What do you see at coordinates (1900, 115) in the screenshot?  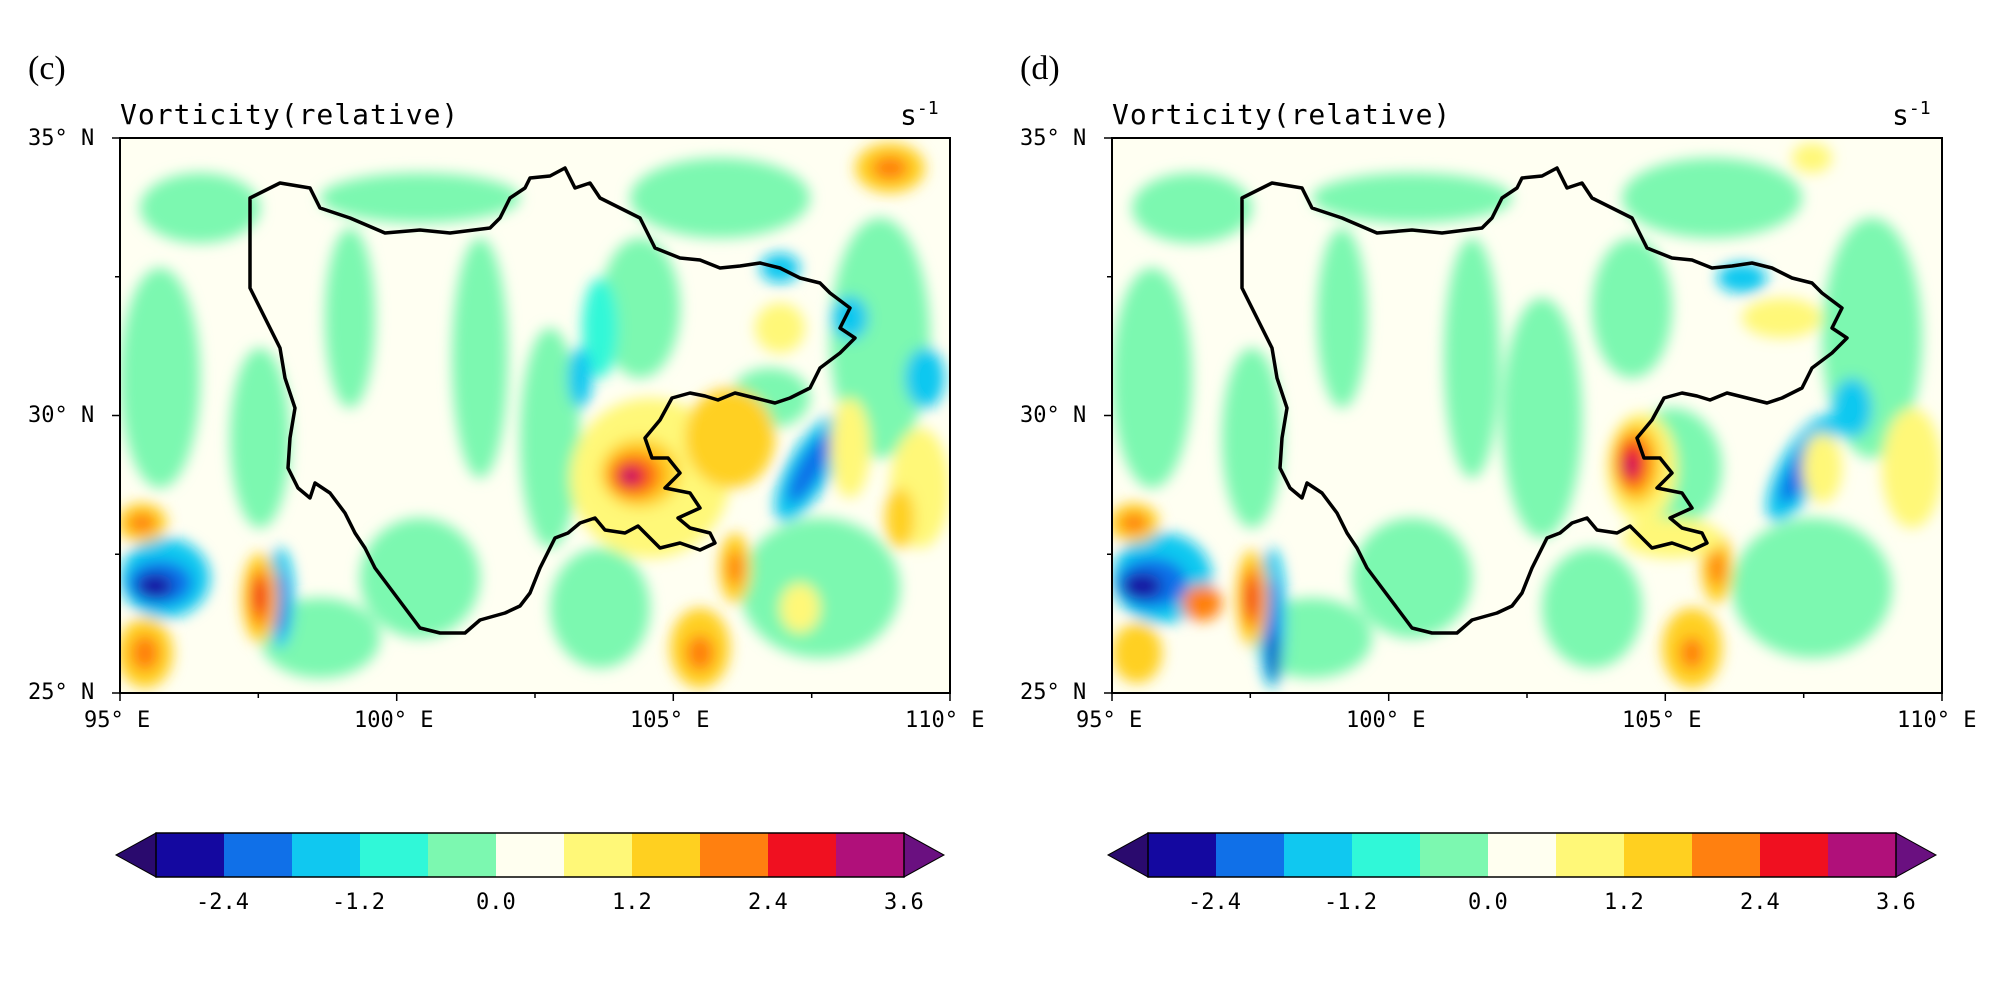 I see `units-base: s` at bounding box center [1900, 115].